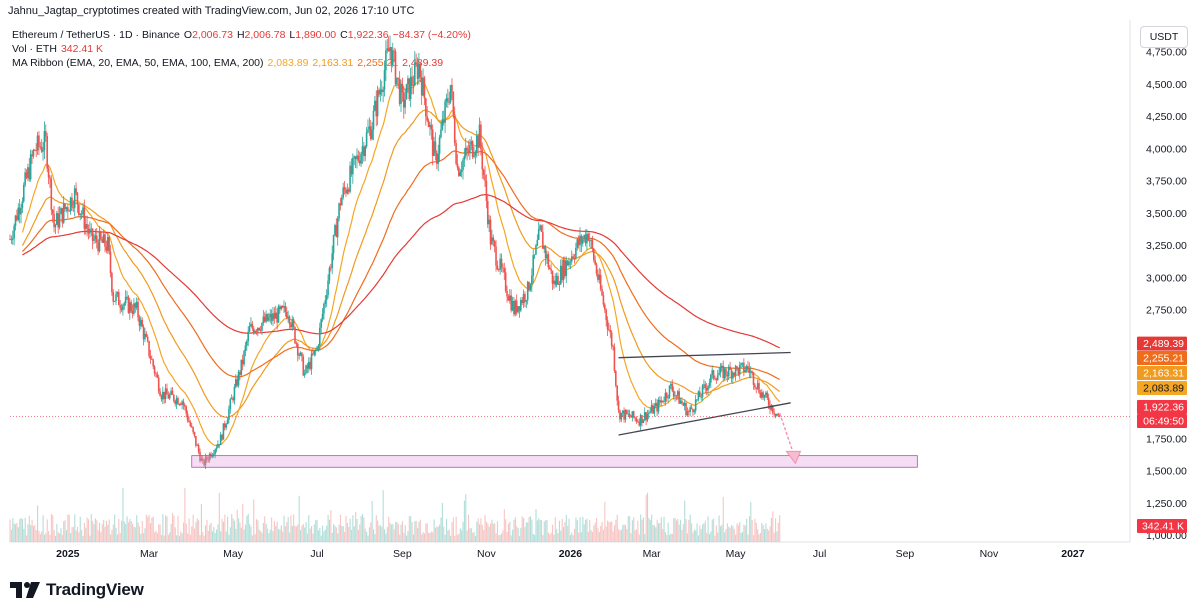  Describe the element at coordinates (1164, 37) in the screenshot. I see `currency-button: USDT` at that location.